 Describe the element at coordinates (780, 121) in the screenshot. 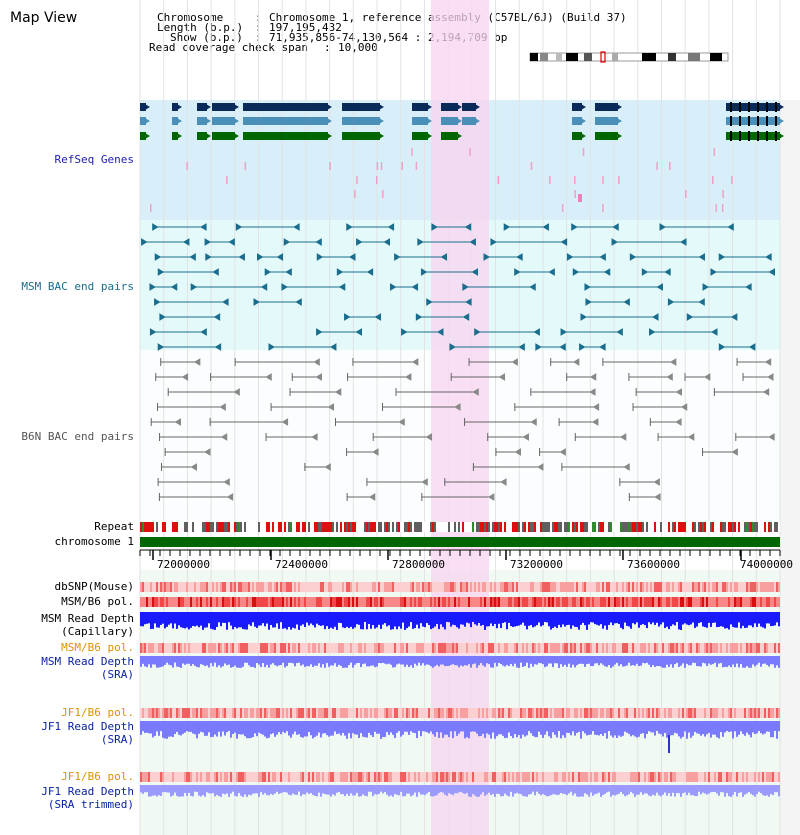

I see `gene-strand-icon` at that location.